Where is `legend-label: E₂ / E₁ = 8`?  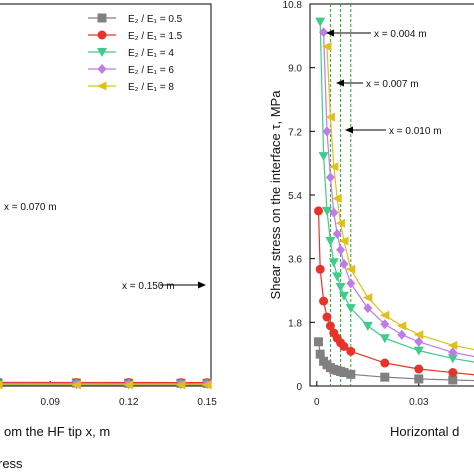
legend-label: E₂ / E₁ = 8 is located at coordinates (151, 87).